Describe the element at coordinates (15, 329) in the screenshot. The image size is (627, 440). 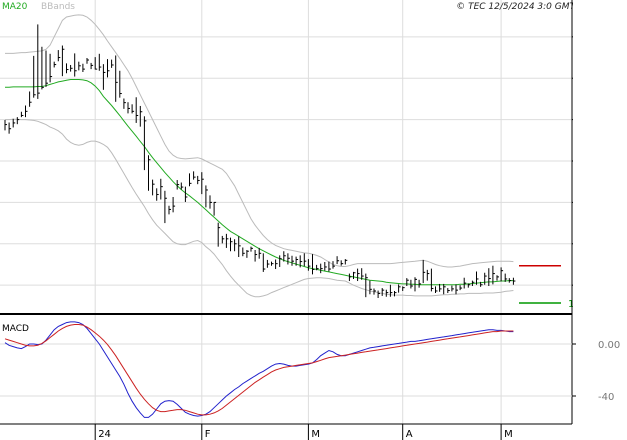
I see `macd-panel: MACD` at that location.